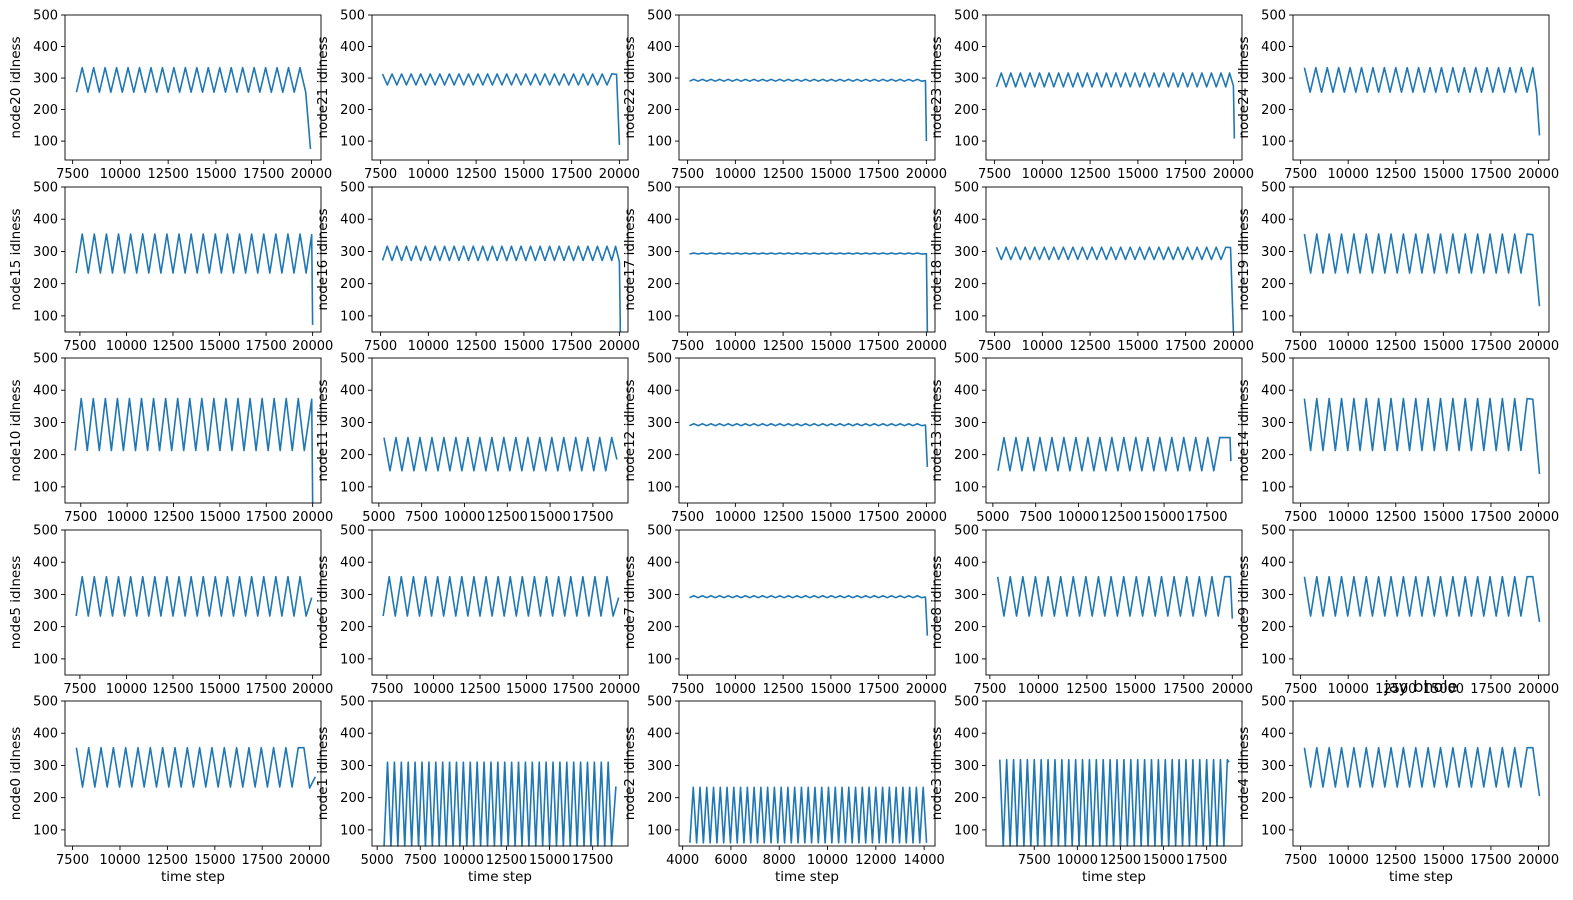  I want to click on node10-xtick-label: 17500, so click(266, 517).